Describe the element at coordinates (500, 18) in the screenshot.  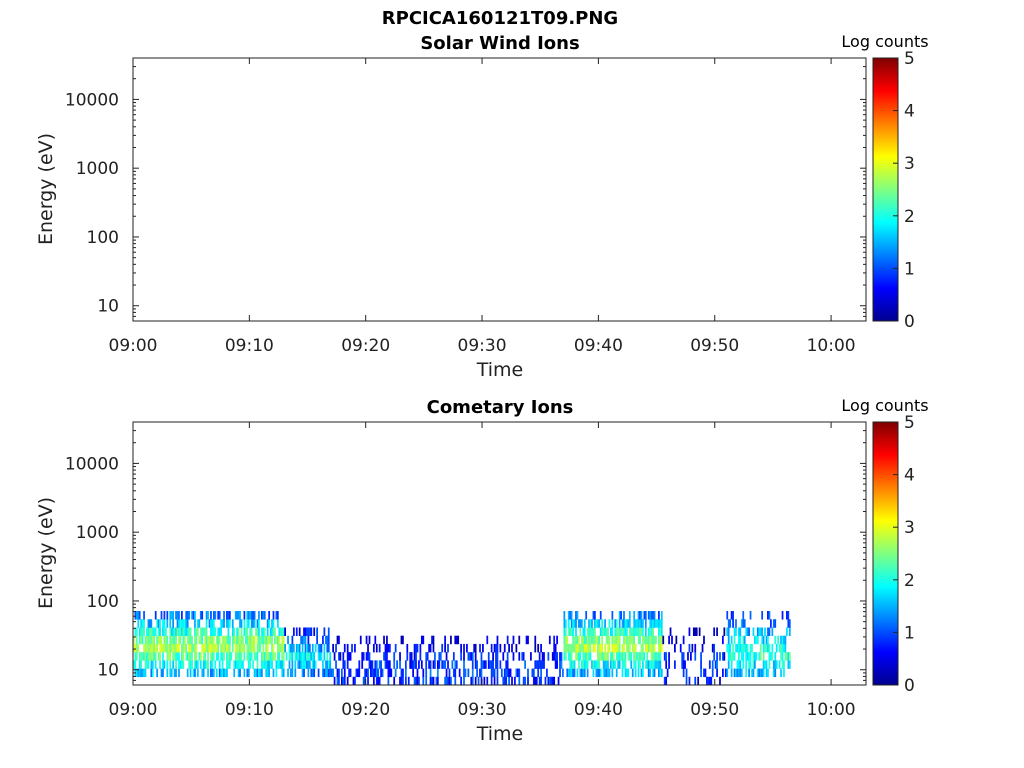
I see `figure-title: RPCICA160121T09.PNG` at that location.